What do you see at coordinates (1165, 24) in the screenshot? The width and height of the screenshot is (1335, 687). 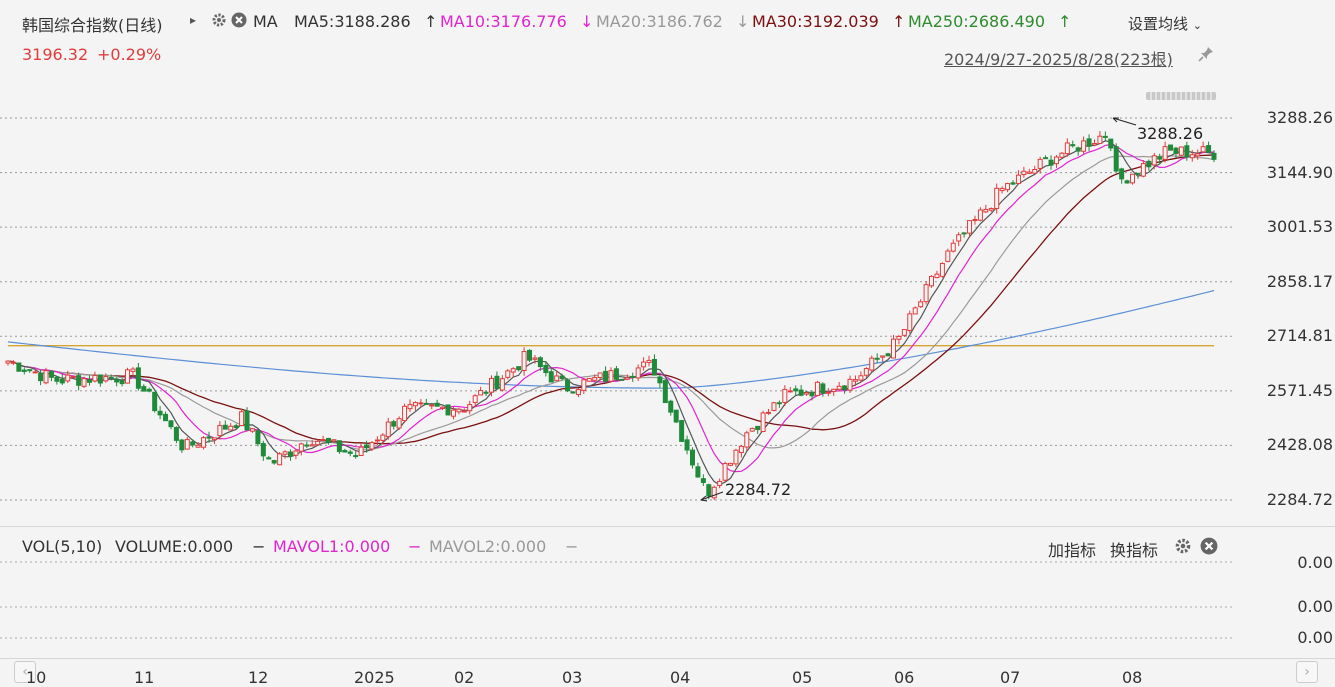 I see `ma-settings-button: 设置均线 ⌄` at bounding box center [1165, 24].